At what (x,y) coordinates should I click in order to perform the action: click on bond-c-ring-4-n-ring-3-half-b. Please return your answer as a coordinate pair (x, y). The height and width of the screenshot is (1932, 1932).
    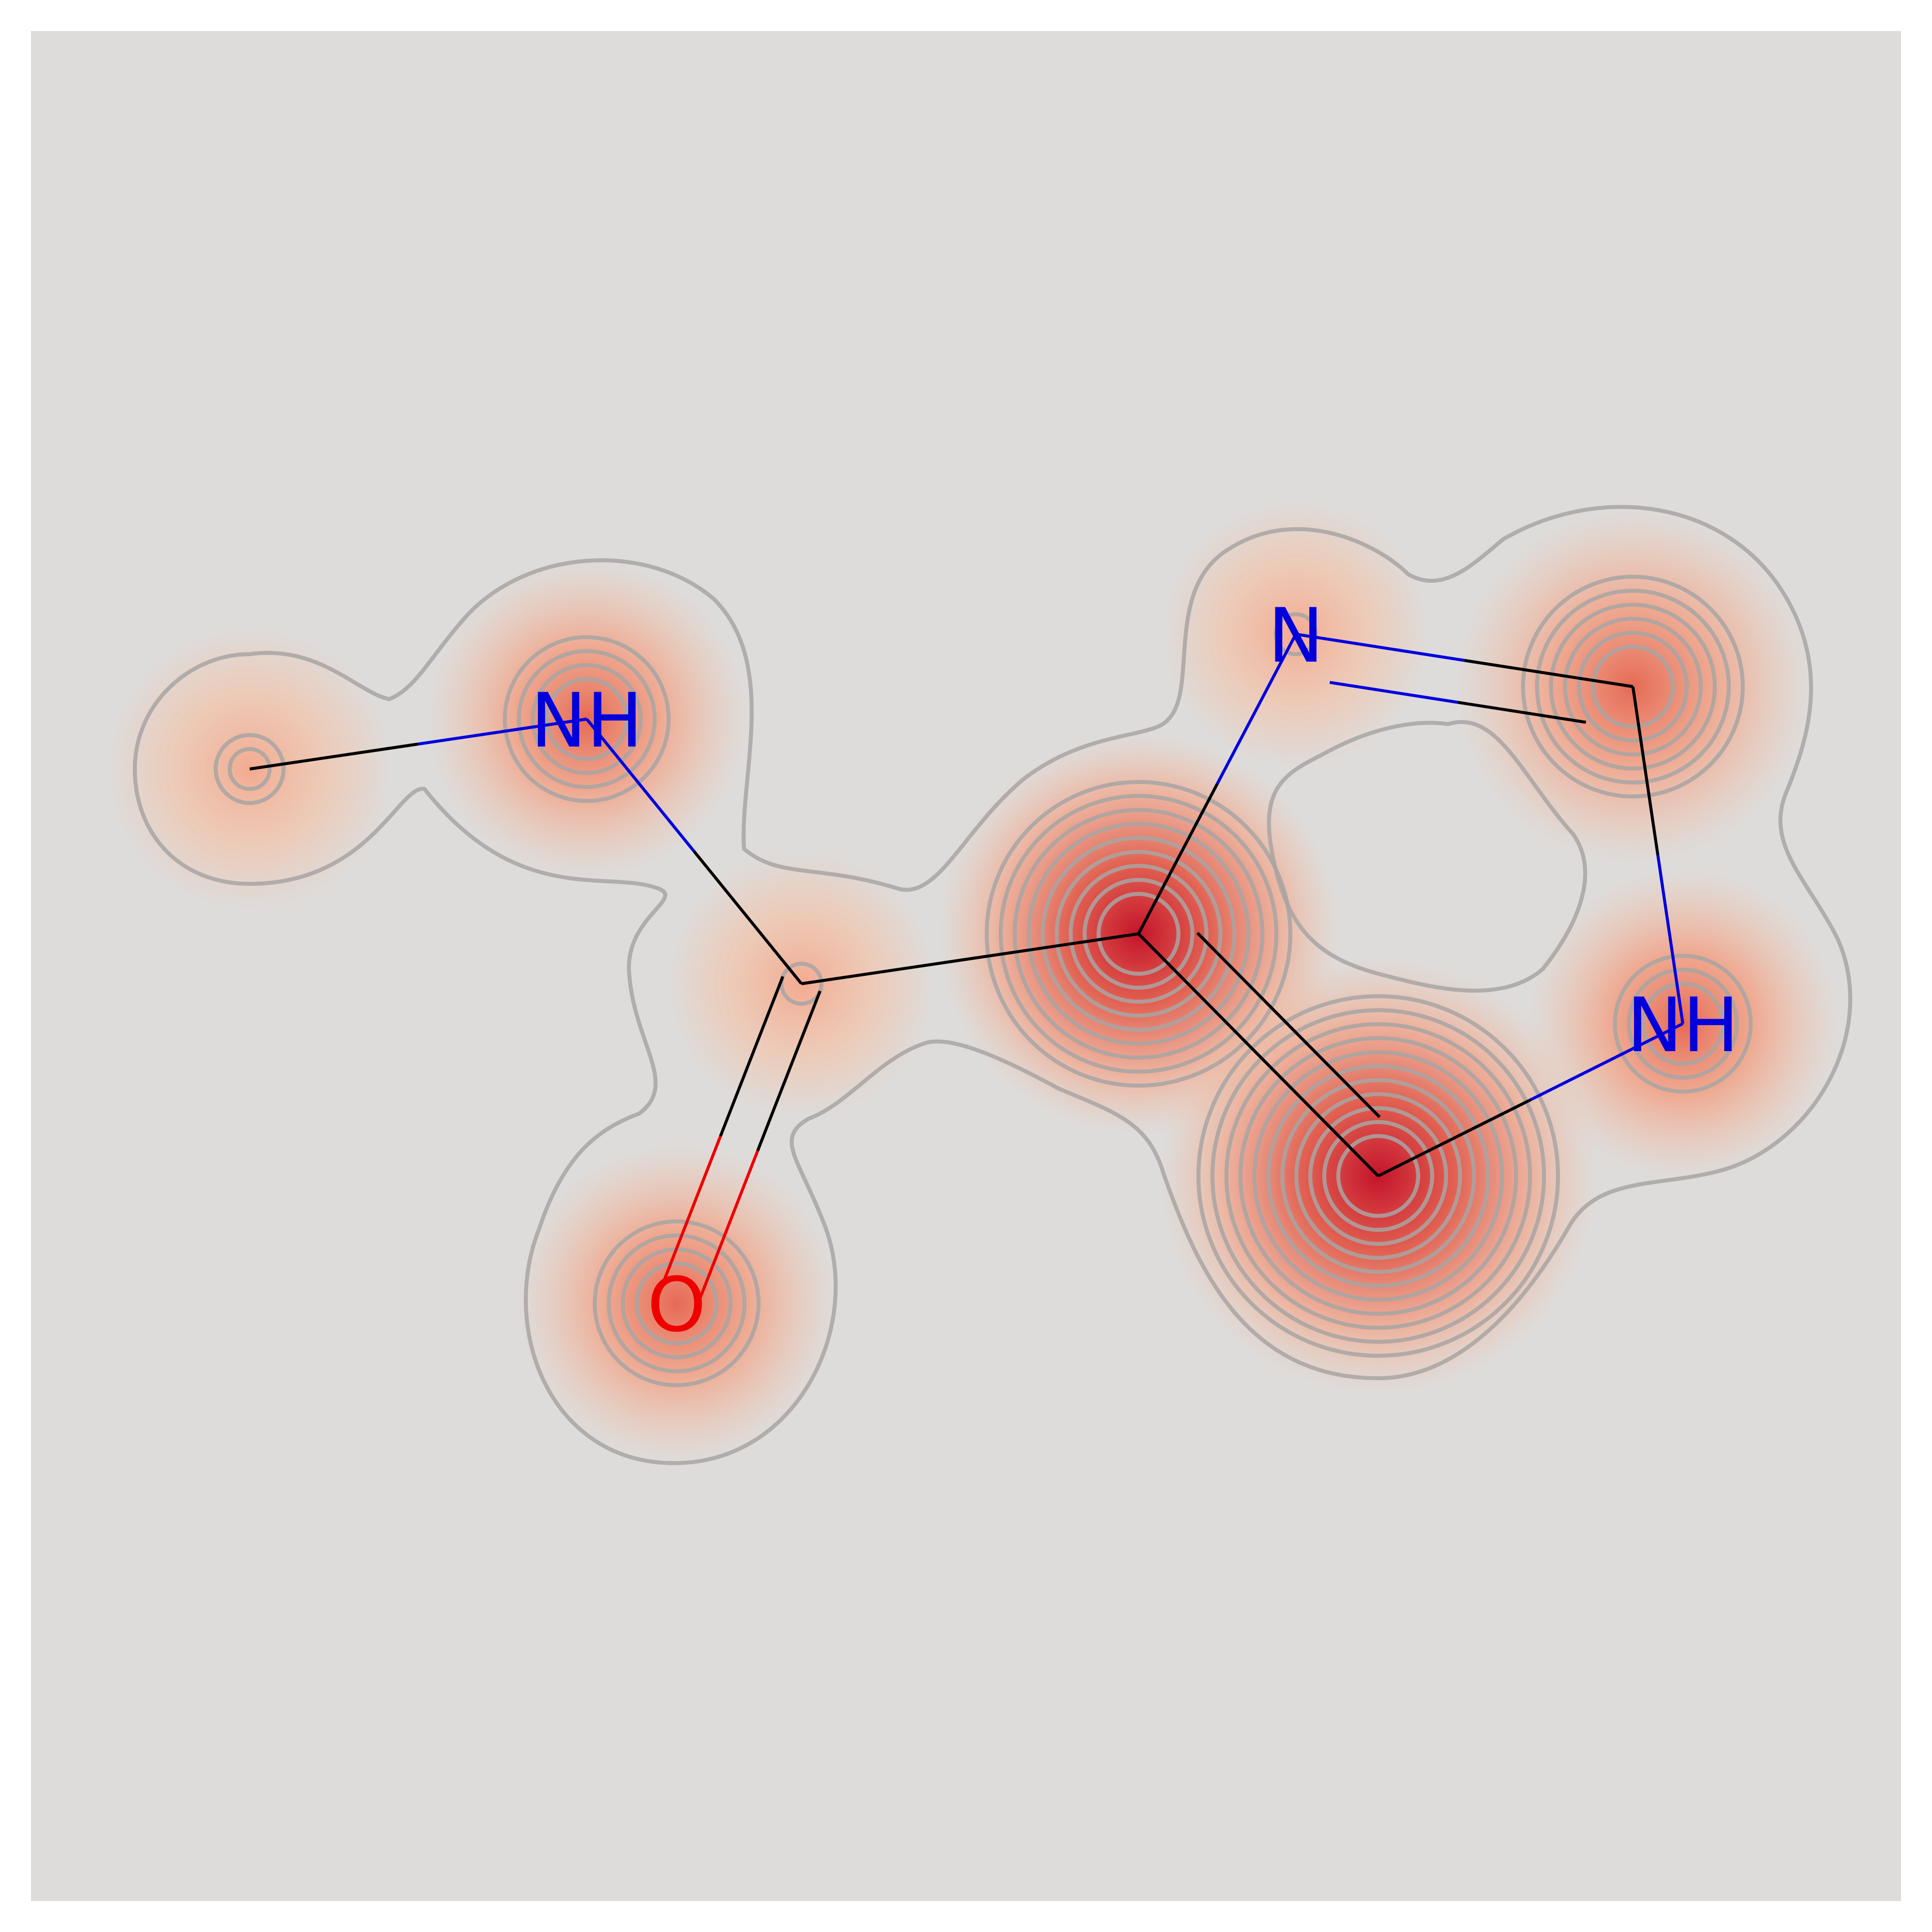
    Looking at the image, I should click on (1256, 709).